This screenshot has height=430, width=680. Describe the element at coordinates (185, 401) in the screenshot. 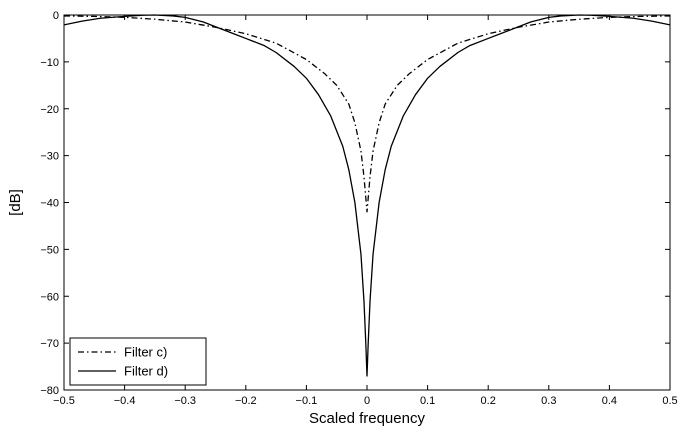

I see `x-tick-label: −0.3` at that location.